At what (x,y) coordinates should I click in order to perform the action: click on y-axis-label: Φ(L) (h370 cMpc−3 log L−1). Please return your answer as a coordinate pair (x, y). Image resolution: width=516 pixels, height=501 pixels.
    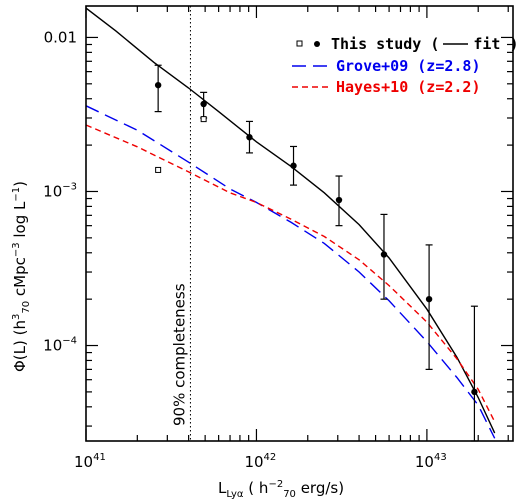
    Looking at the image, I should click on (21, 276).